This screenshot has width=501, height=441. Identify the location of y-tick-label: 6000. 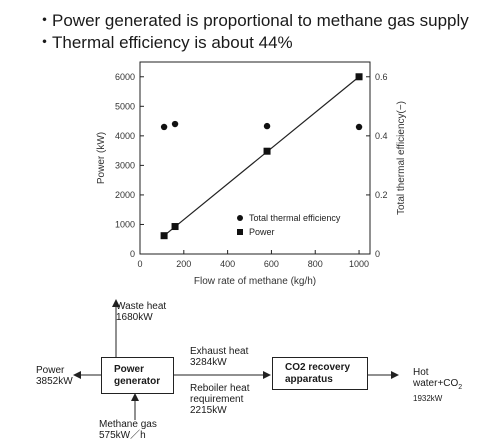
(125, 77).